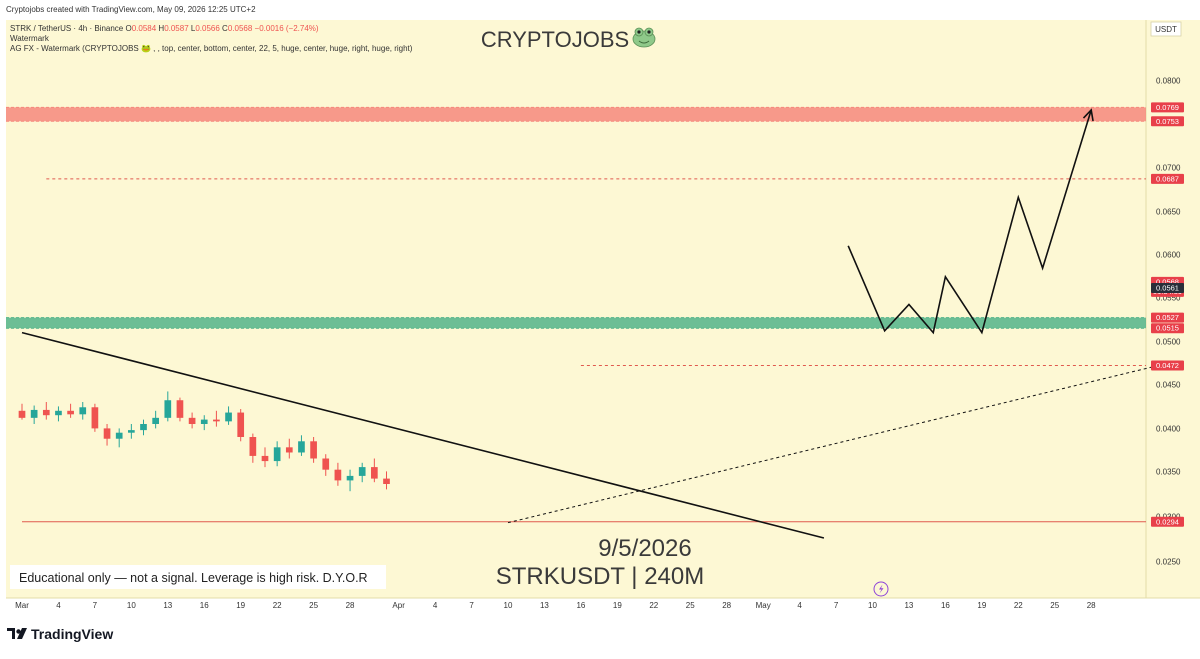 The height and width of the screenshot is (659, 1200). What do you see at coordinates (1088, 115) in the screenshot?
I see `projection-arrowhead` at bounding box center [1088, 115].